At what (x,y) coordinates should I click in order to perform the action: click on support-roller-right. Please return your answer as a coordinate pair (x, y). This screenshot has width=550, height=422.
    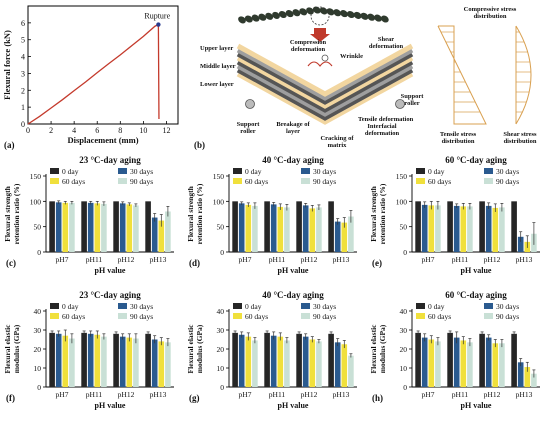
    Looking at the image, I should click on (400, 104).